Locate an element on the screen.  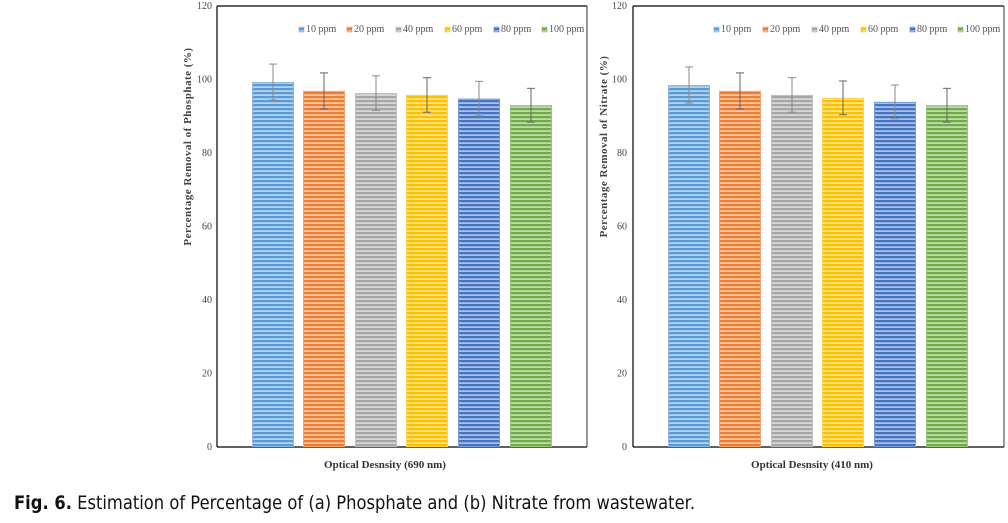
caption-label: Fig. 6. is located at coordinates (43, 503).